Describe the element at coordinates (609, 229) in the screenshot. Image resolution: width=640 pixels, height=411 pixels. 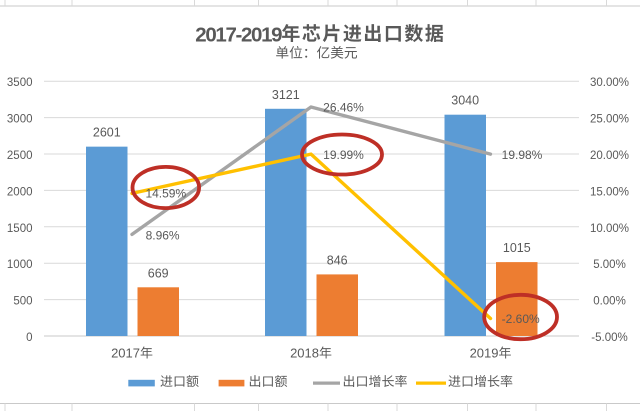
I see `svg-text: 10.00%` at that location.